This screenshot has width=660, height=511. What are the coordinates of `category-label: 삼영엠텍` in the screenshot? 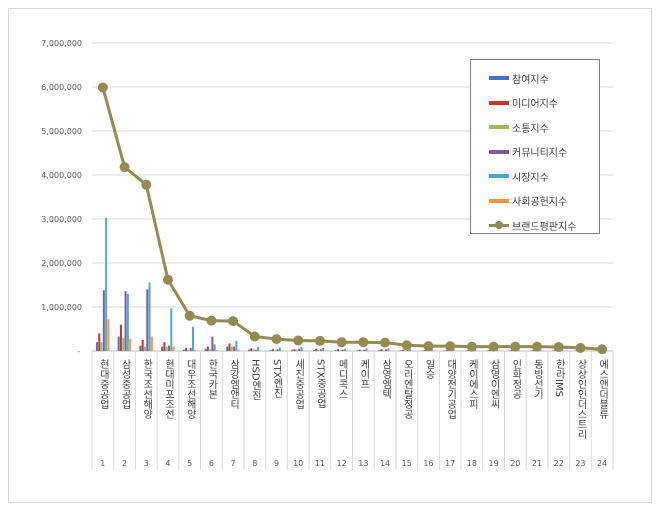 It's located at (386, 379).